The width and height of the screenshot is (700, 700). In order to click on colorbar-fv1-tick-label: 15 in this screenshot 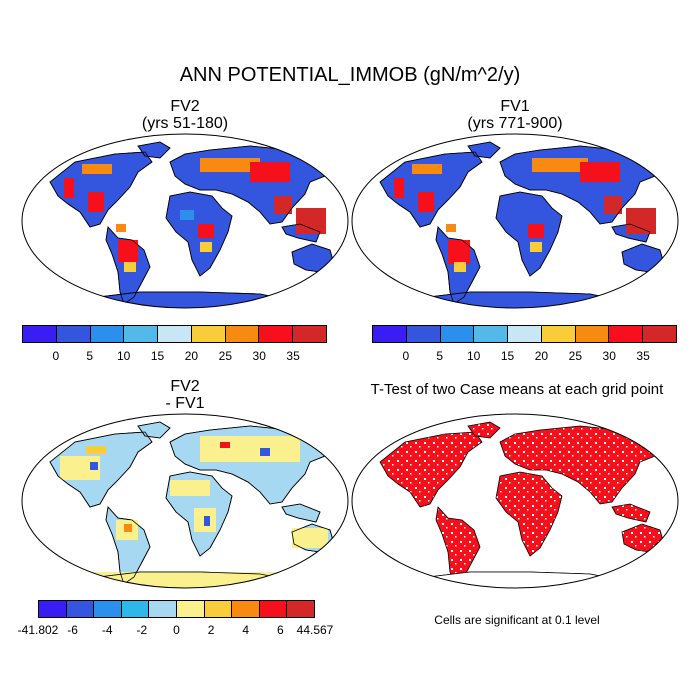, I will do `click(507, 356)`.